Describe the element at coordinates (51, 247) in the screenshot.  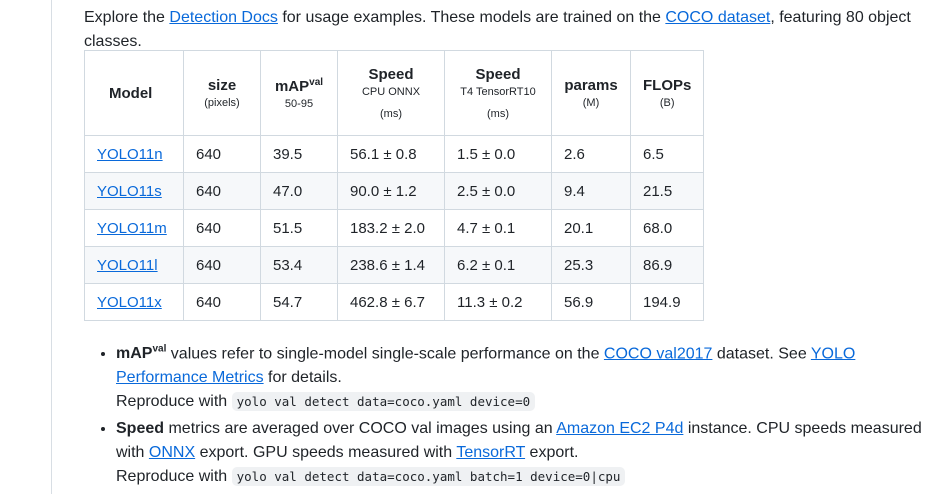
I see `left-border` at that location.